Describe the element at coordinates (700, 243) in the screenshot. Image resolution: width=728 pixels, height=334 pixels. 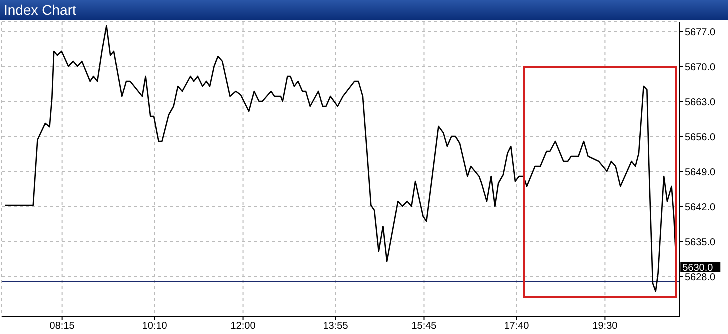
I see `y-tick-label: 5635.0` at that location.